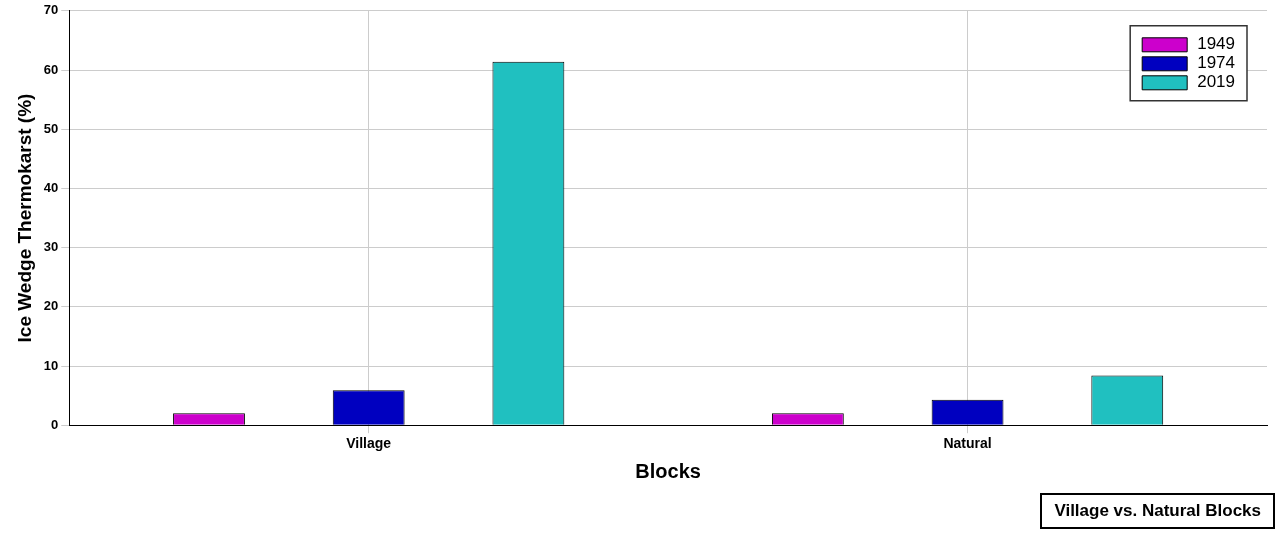 The height and width of the screenshot is (533, 1281). I want to click on legend-label: 1949, so click(1216, 44).